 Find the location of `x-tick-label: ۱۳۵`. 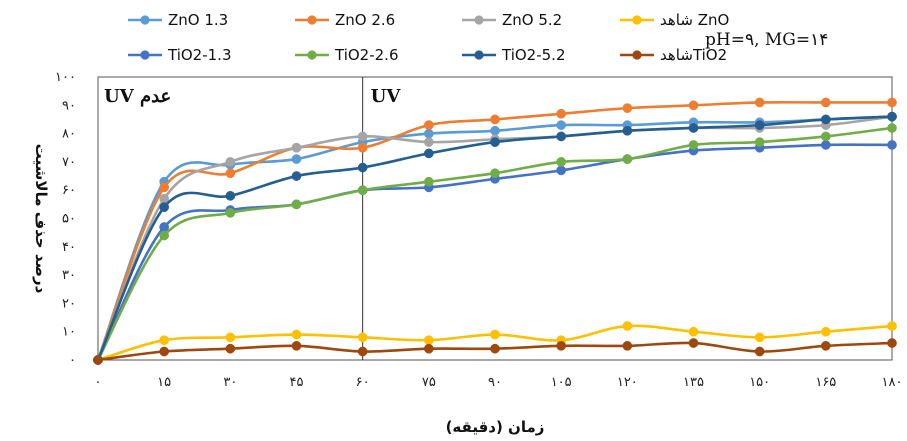

x-tick-label: ۱۳۵ is located at coordinates (693, 382).